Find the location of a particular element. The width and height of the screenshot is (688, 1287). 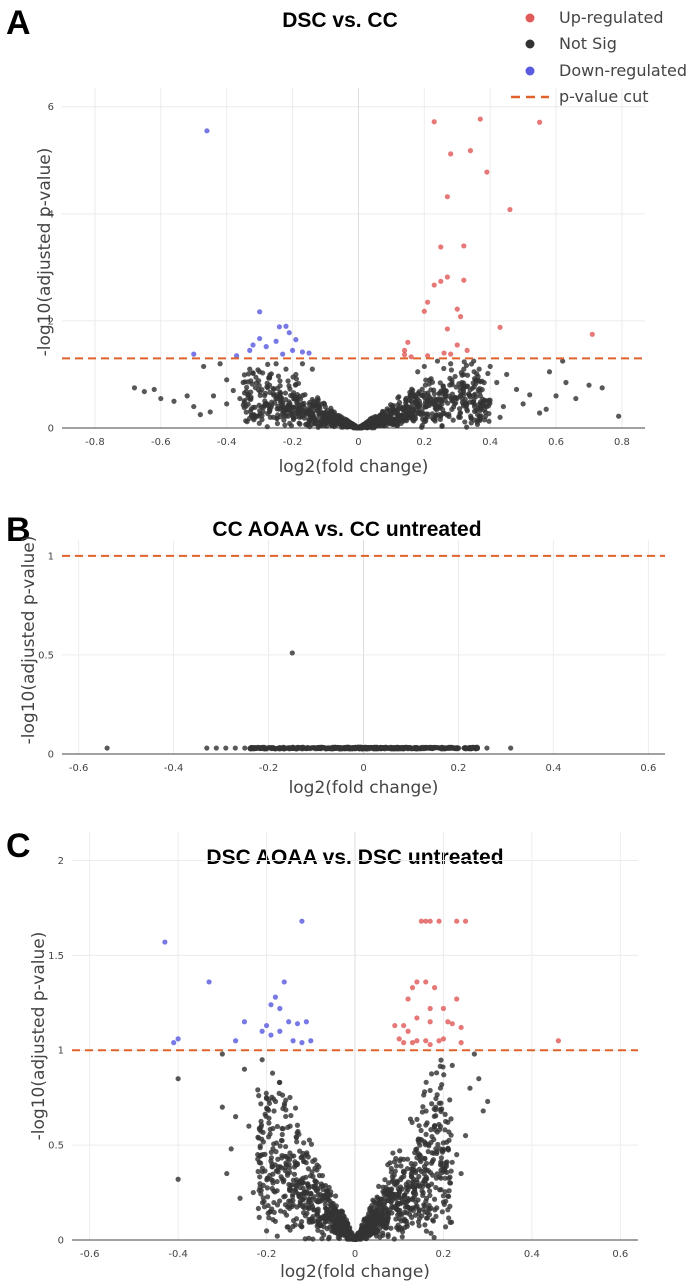

legend-label-down-regulated: Down-regulated is located at coordinates (623, 70).